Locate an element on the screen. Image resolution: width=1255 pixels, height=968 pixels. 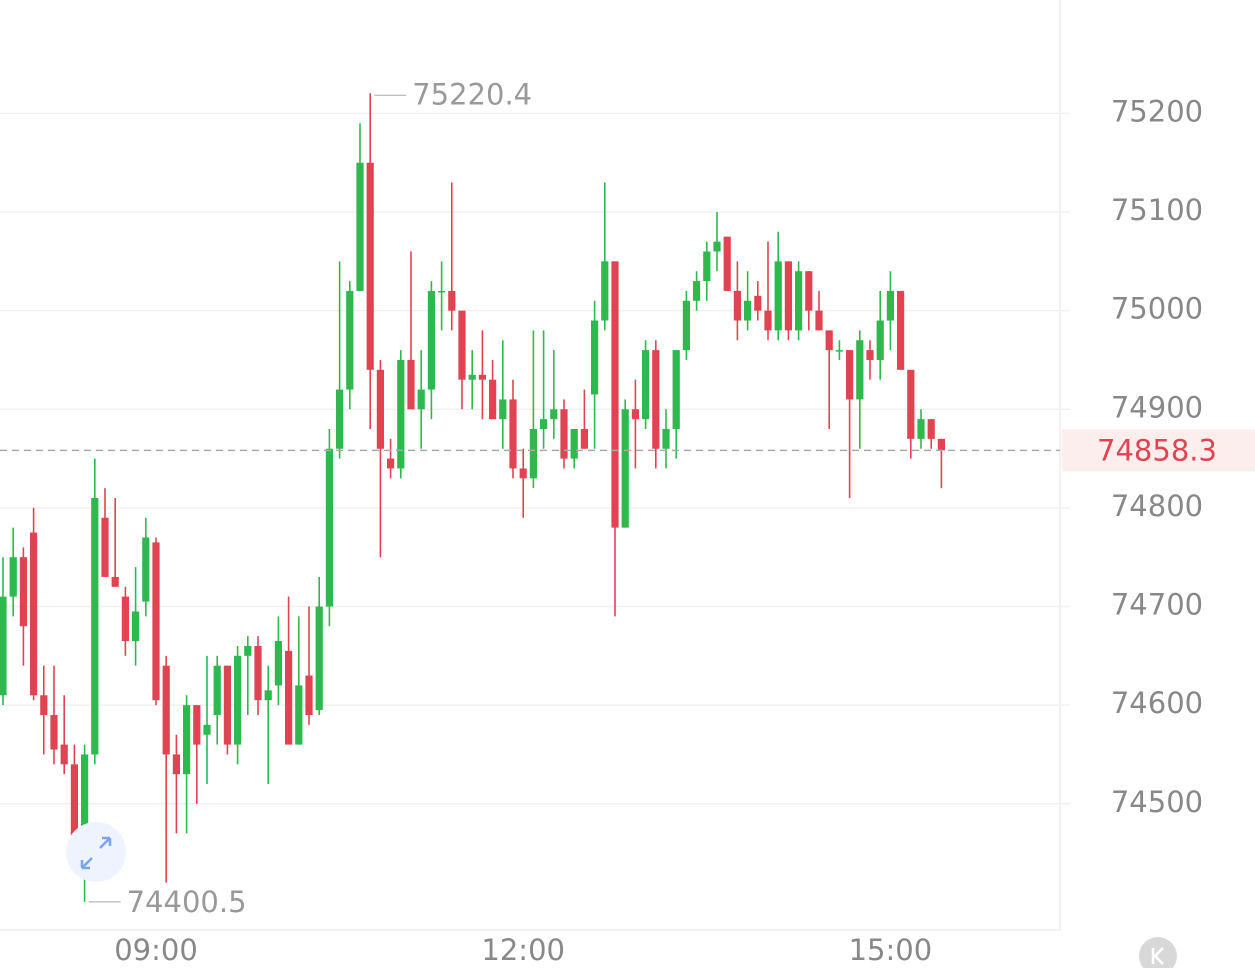
price-tag is located at coordinates (1158, 450).